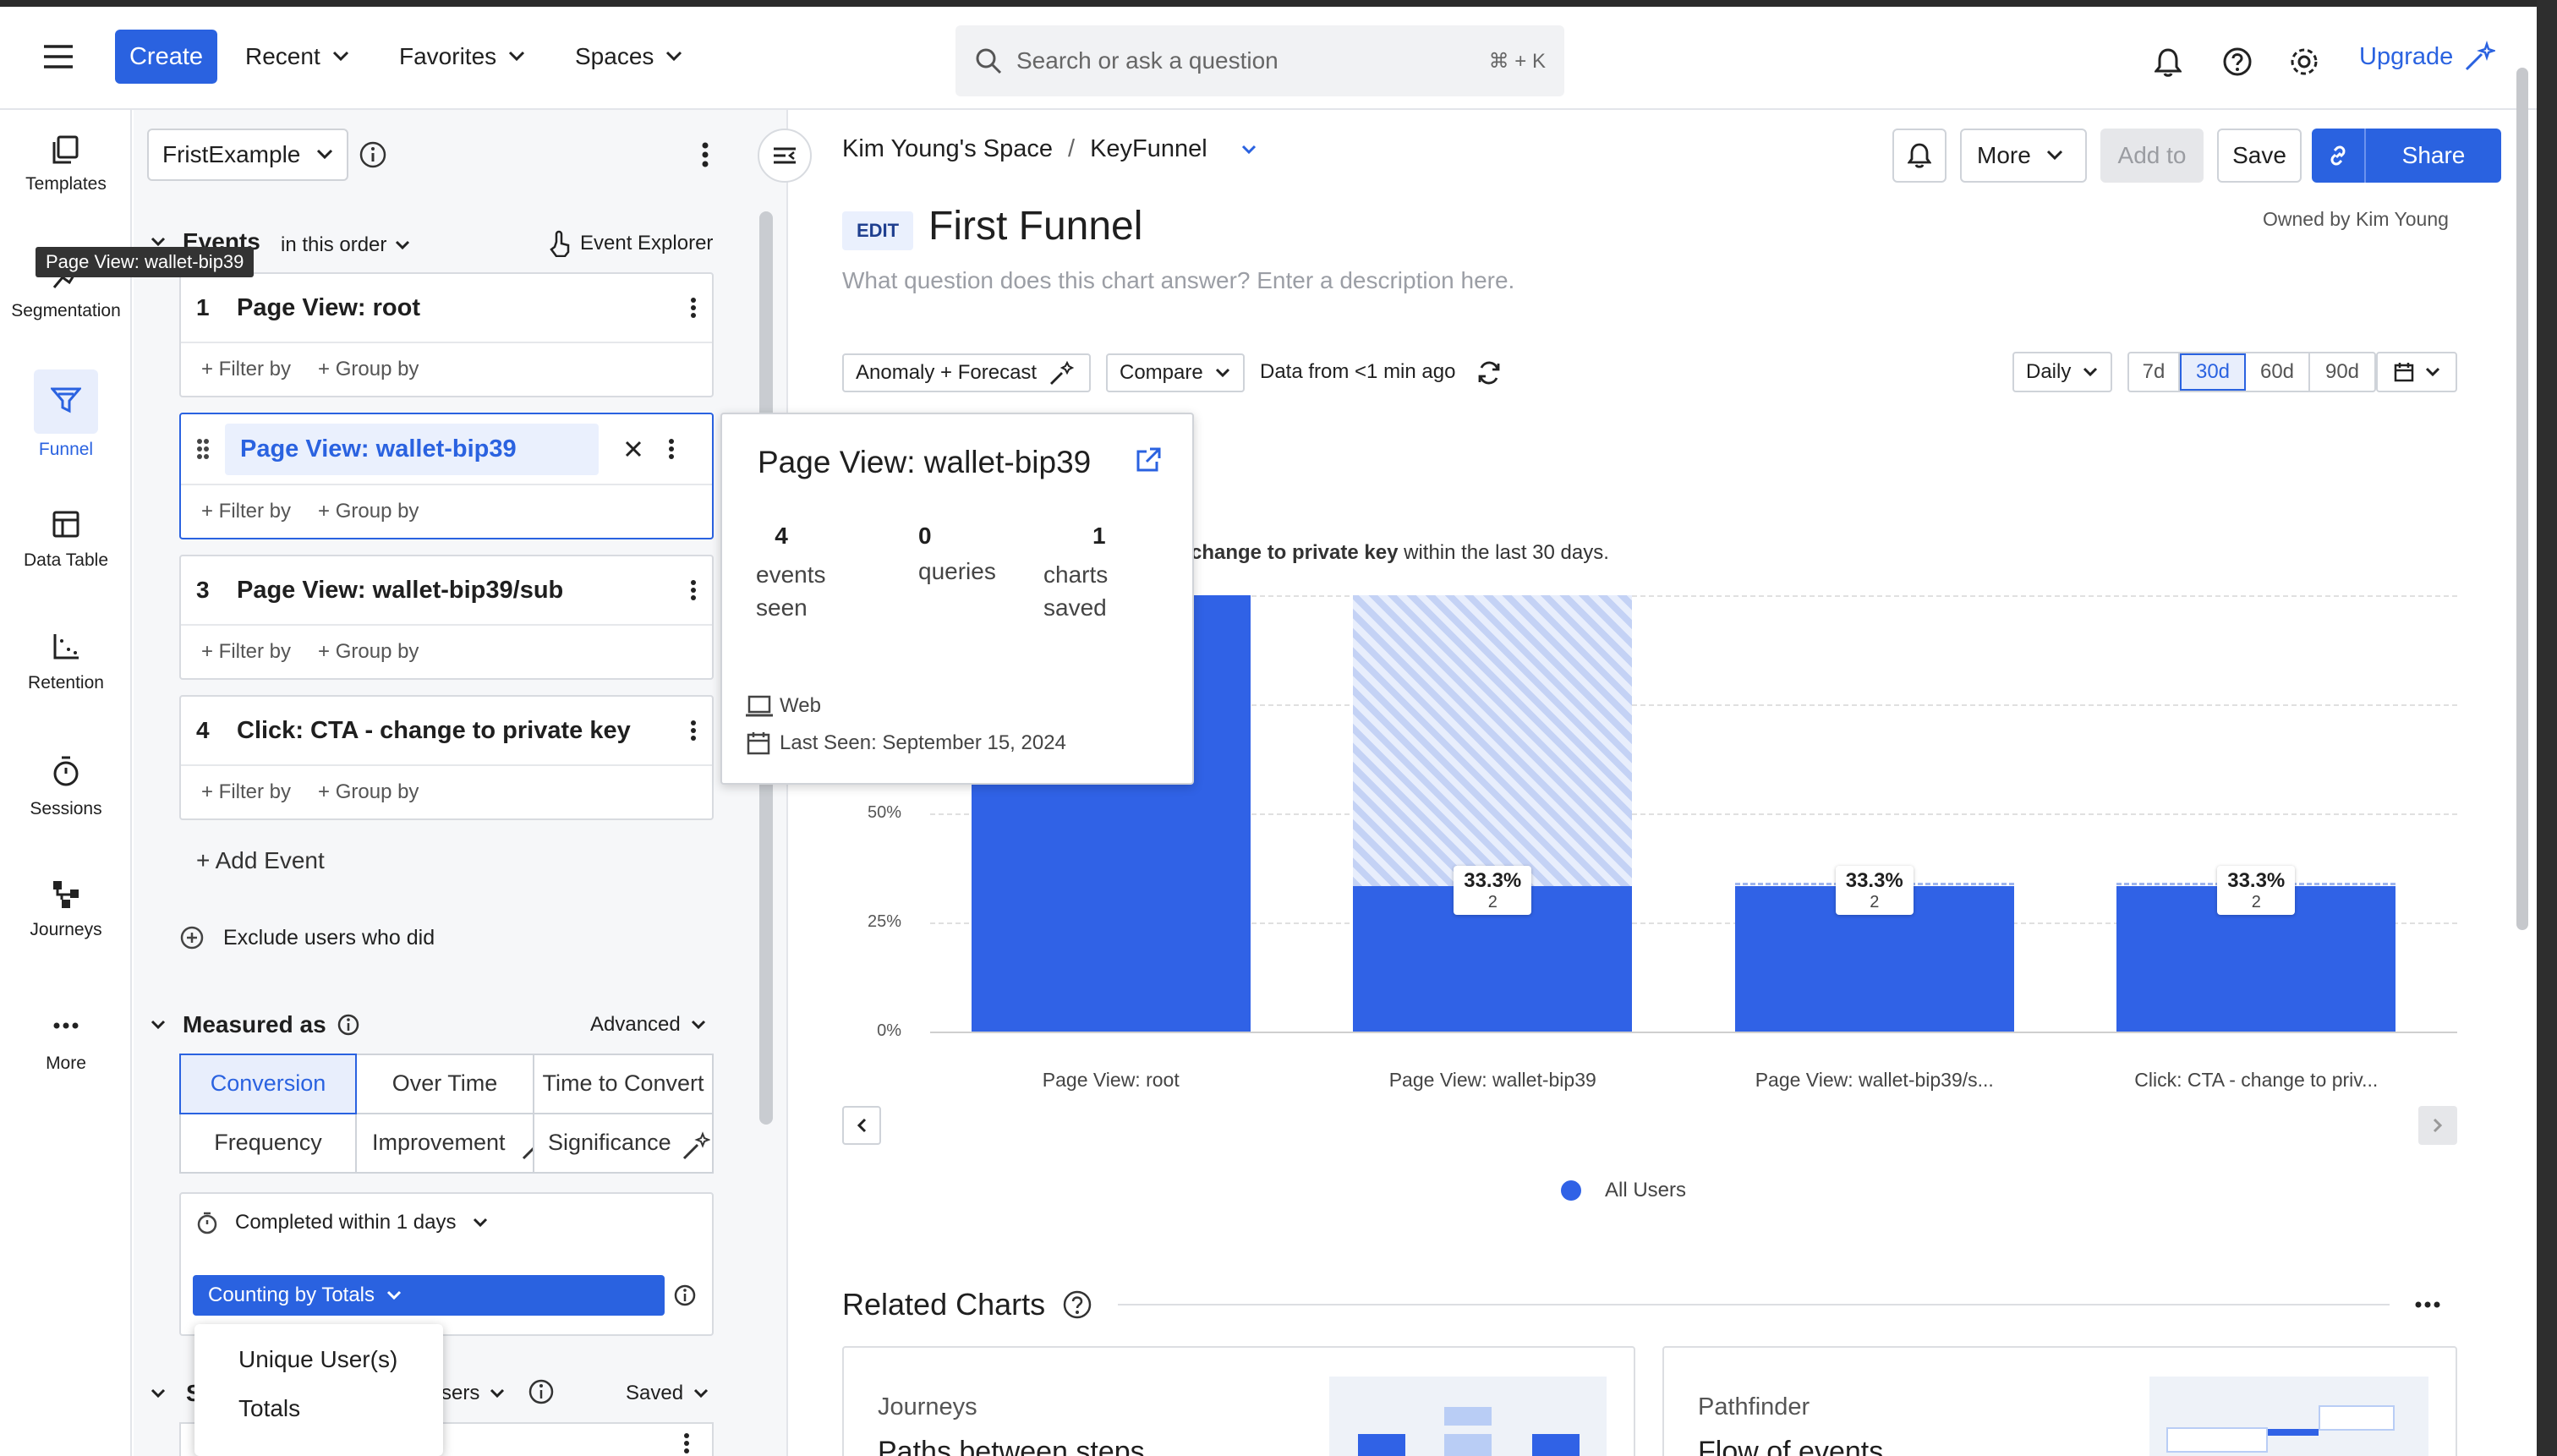  Describe the element at coordinates (268, 1084) in the screenshot. I see `measure-conversion-tab: Conversion` at that location.